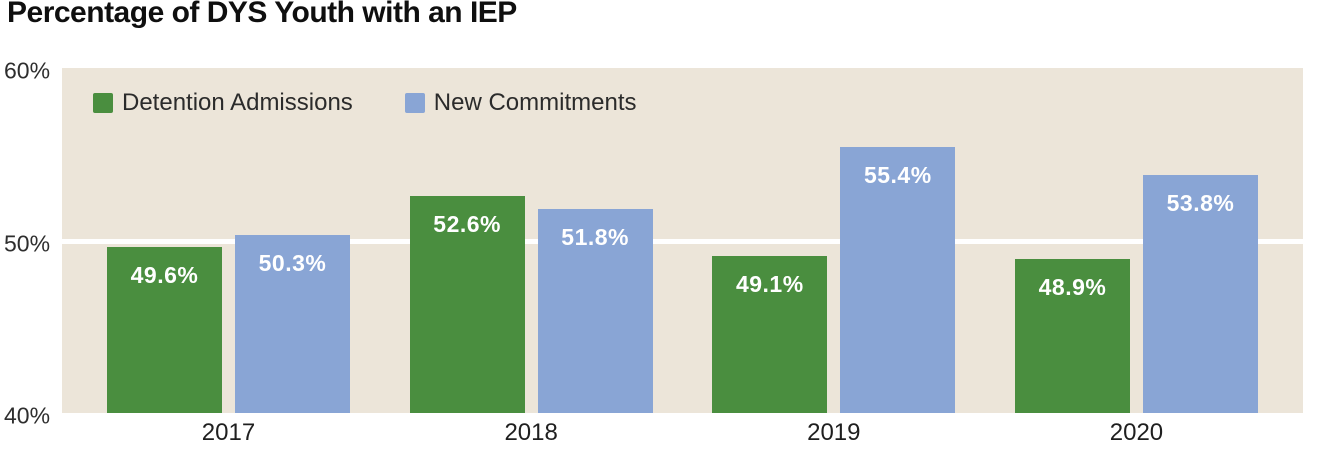  Describe the element at coordinates (164, 275) in the screenshot. I see `bar-value-label: 49.6%` at that location.